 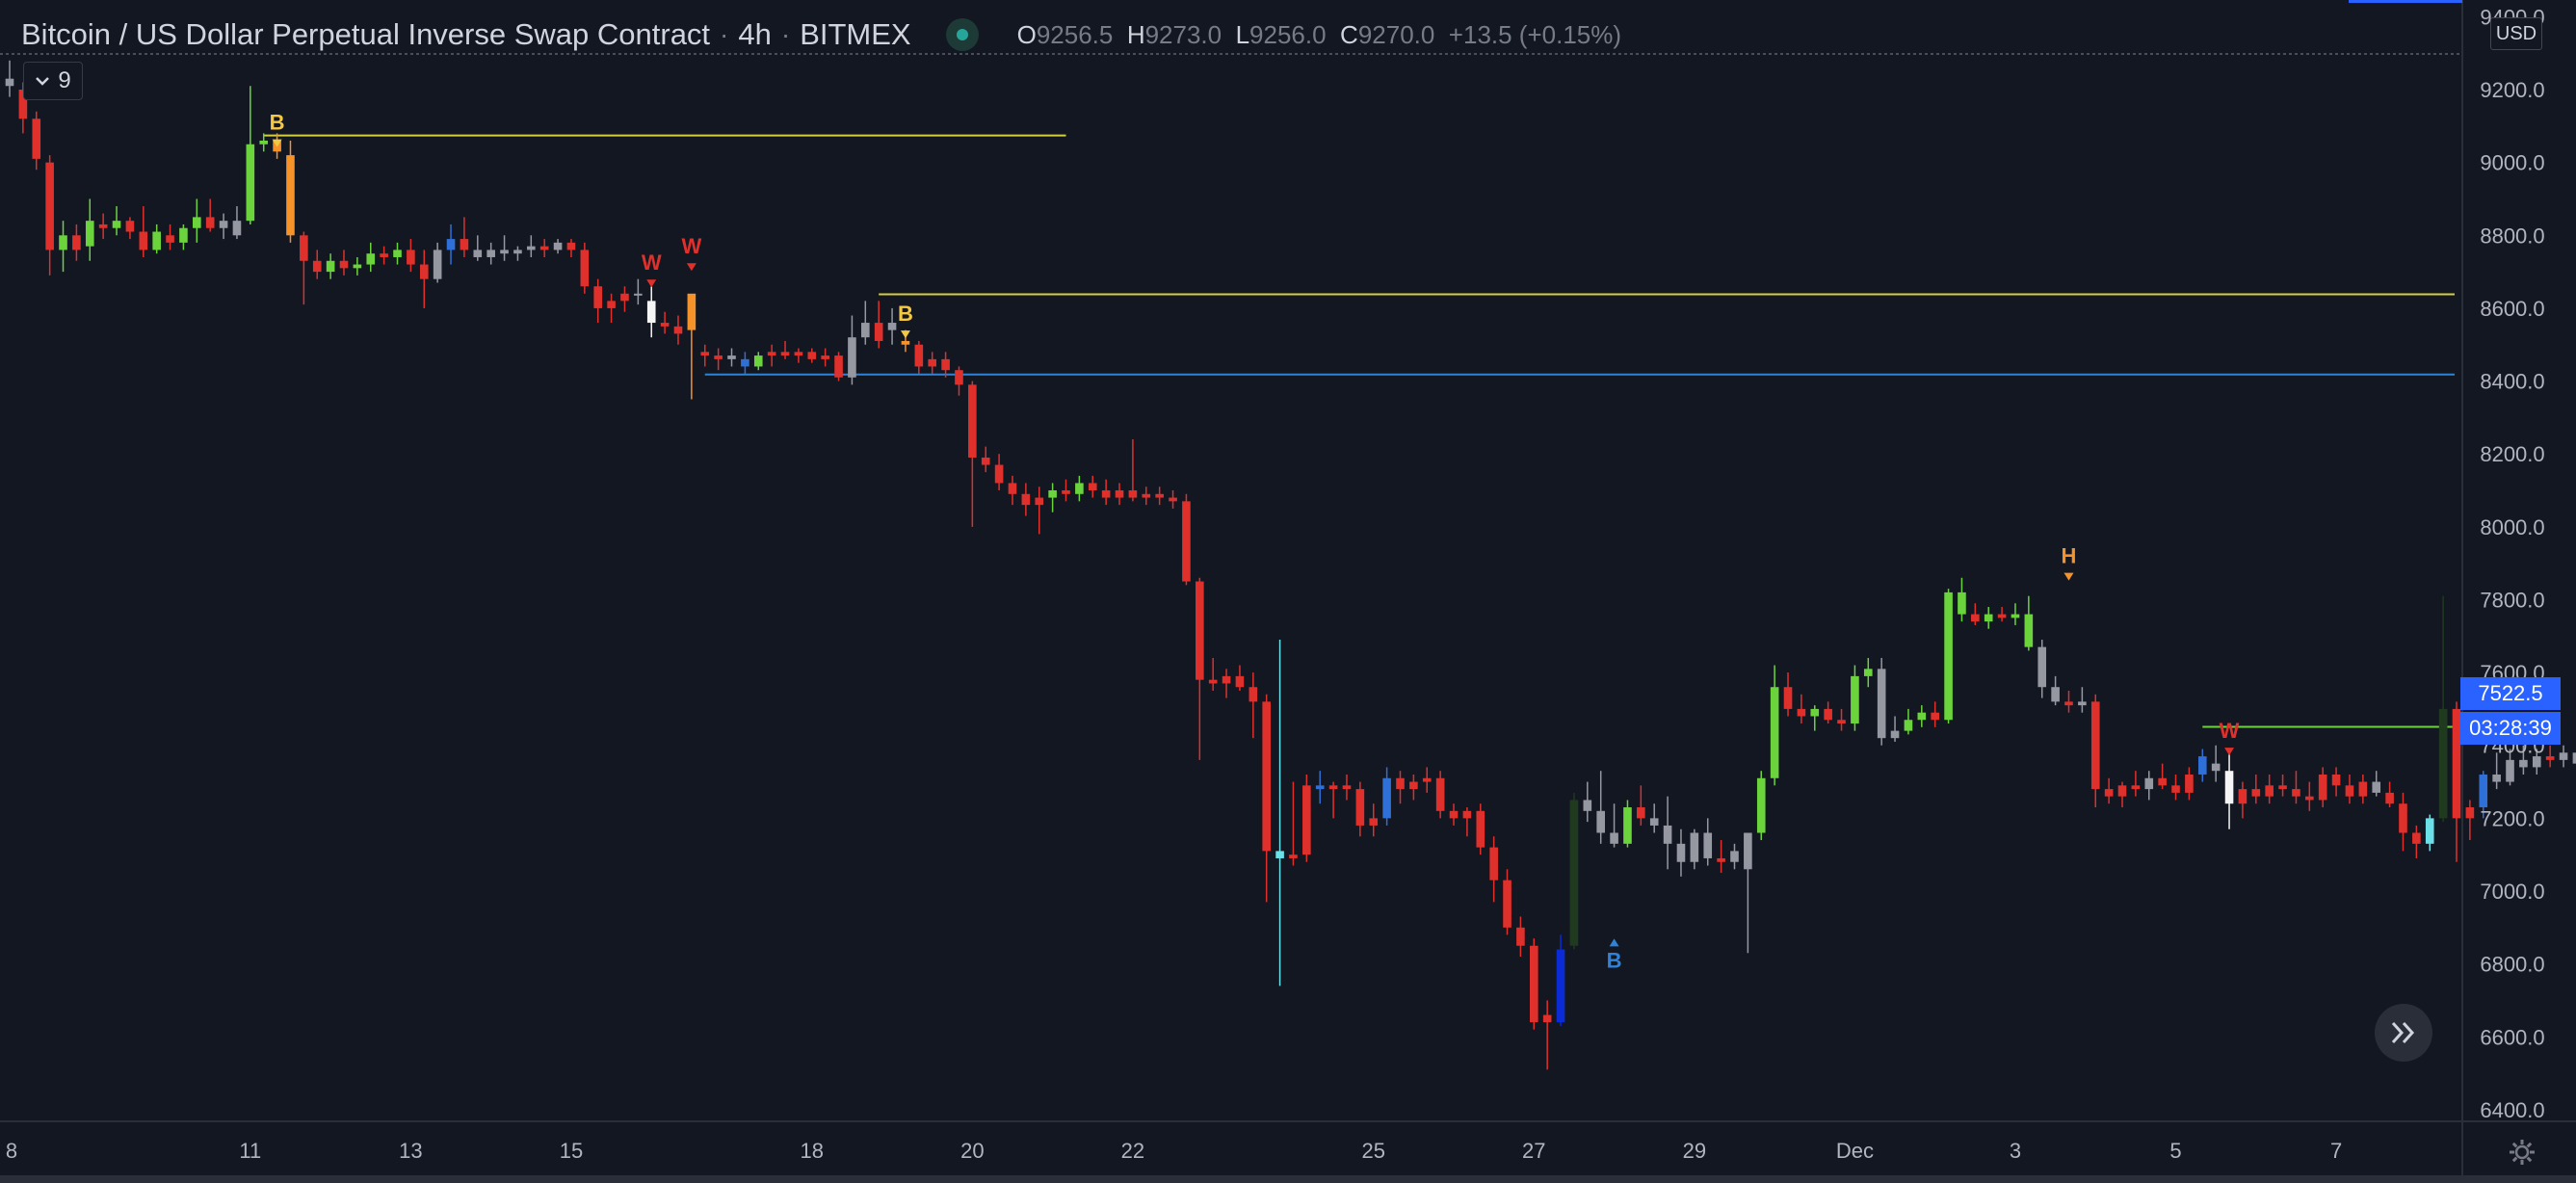 I want to click on x-tick-label: Dec, so click(x=1855, y=1151).